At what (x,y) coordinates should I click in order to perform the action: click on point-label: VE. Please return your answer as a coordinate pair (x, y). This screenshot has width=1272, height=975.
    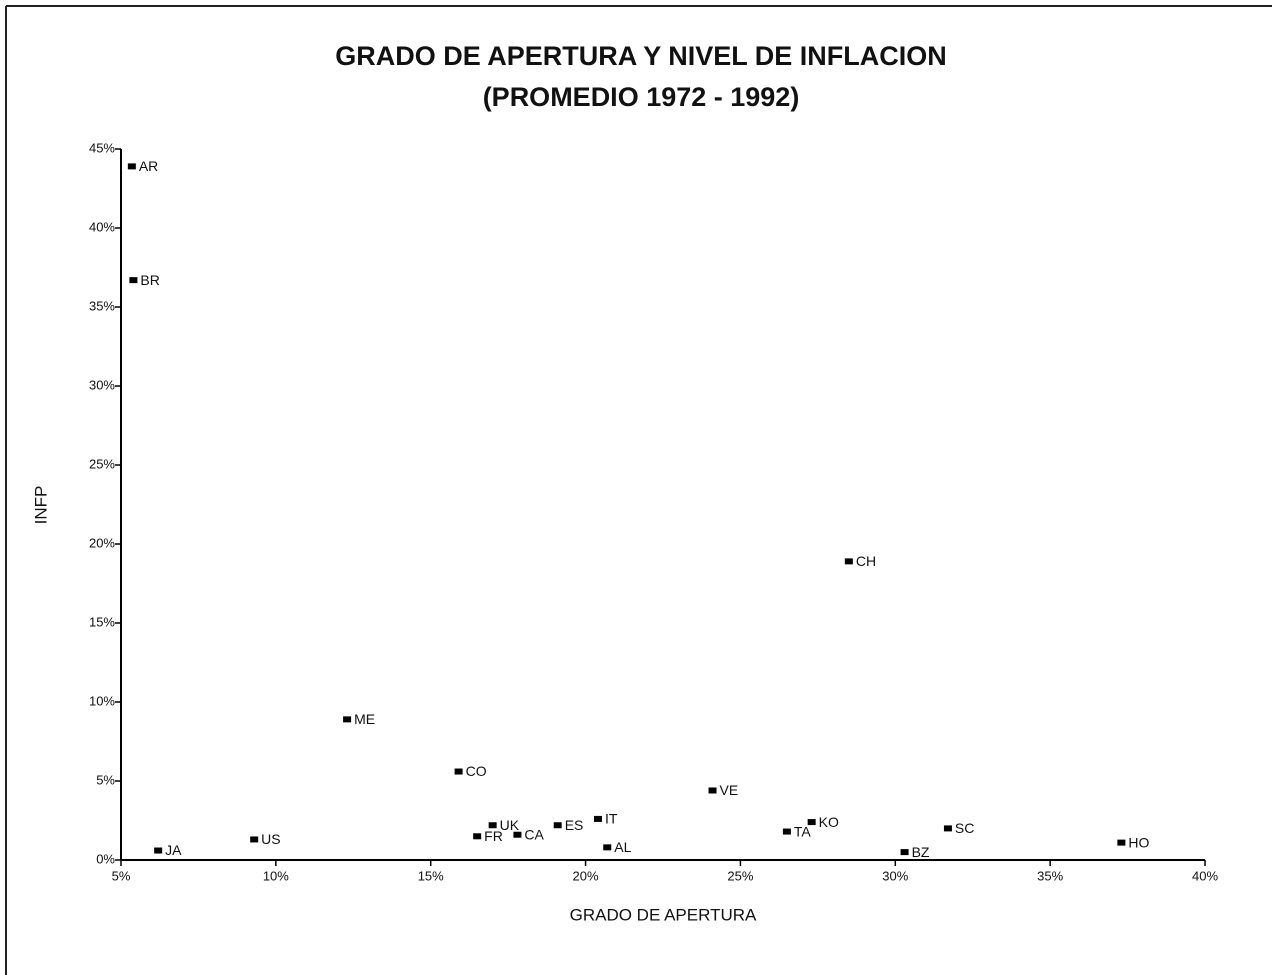
    Looking at the image, I should click on (729, 790).